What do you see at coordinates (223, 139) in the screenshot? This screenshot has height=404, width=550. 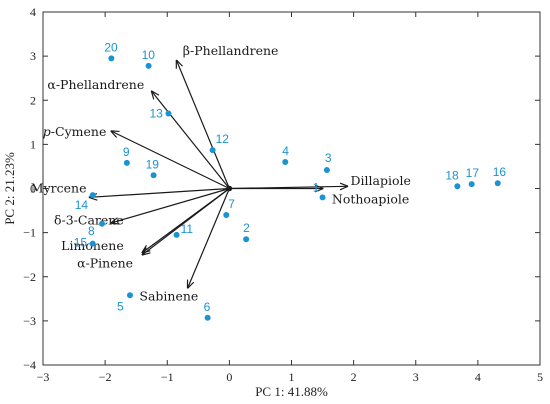 I see `point-label: 12` at bounding box center [223, 139].